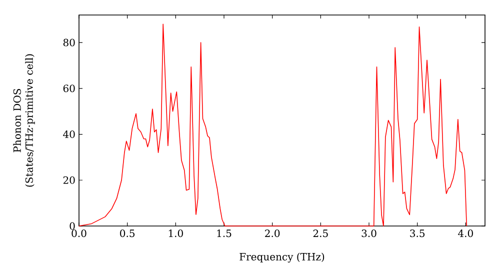 The image size is (500, 280). What do you see at coordinates (369, 234) in the screenshot?
I see `x-tick-label: 3.0` at bounding box center [369, 234].